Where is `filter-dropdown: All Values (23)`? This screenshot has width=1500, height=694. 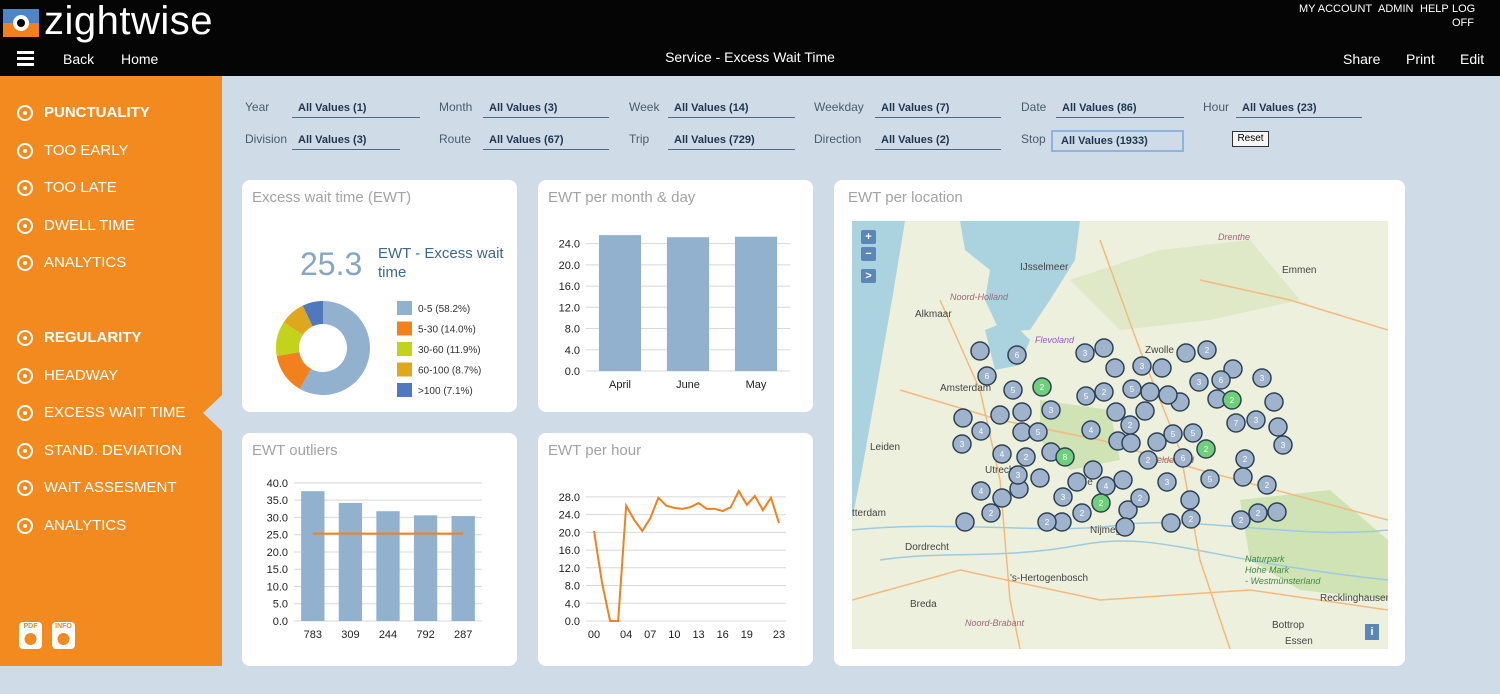 filter-dropdown: All Values (23) is located at coordinates (1299, 108).